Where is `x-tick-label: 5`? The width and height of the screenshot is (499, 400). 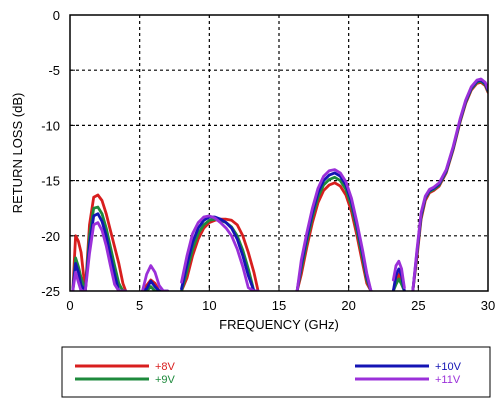
x-tick-label: 5 is located at coordinates (139, 305).